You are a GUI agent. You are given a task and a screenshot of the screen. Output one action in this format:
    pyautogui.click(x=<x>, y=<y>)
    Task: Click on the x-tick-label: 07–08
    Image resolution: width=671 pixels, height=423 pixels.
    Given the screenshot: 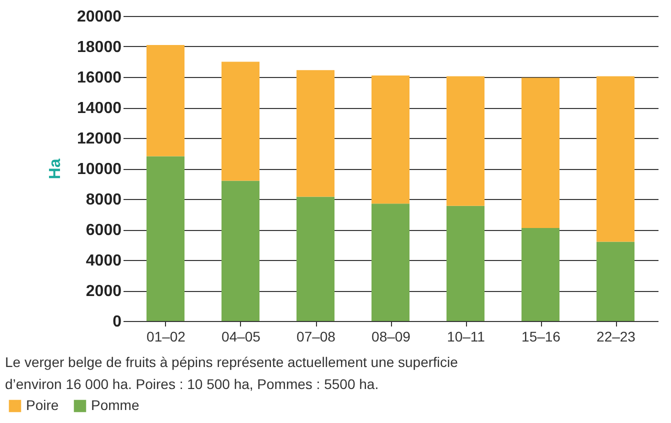 What is the action you would take?
    pyautogui.click(x=316, y=336)
    